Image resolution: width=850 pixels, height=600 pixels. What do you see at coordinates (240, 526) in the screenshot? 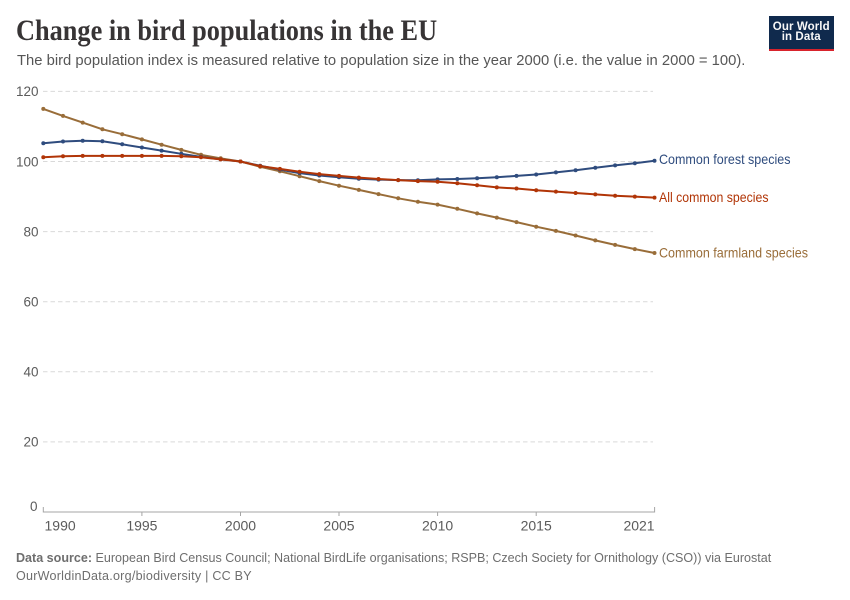
I see `svg-text: 2000` at bounding box center [240, 526].